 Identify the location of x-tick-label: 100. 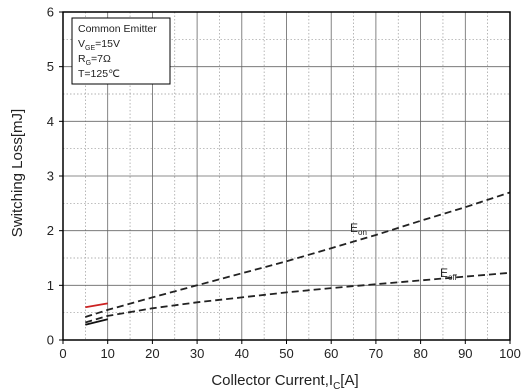
(510, 353).